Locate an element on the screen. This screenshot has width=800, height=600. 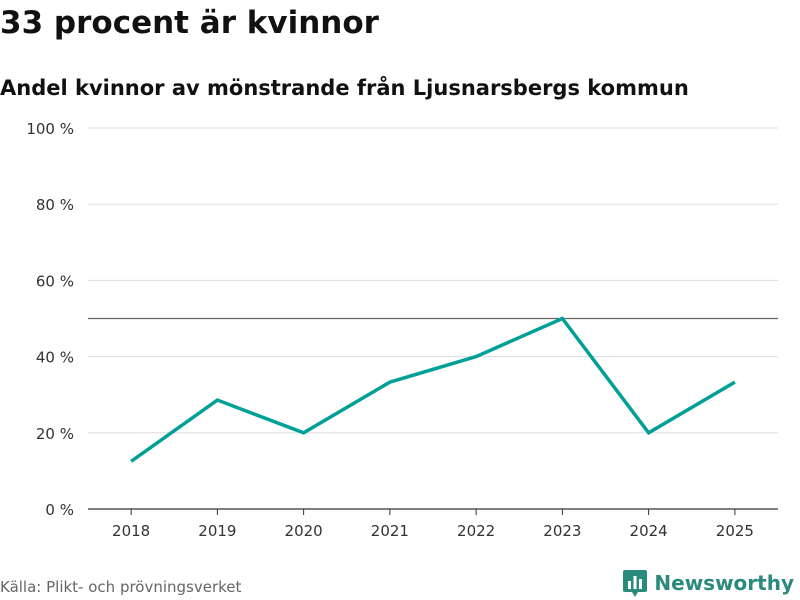
brand-name: Newsworthy is located at coordinates (724, 583).